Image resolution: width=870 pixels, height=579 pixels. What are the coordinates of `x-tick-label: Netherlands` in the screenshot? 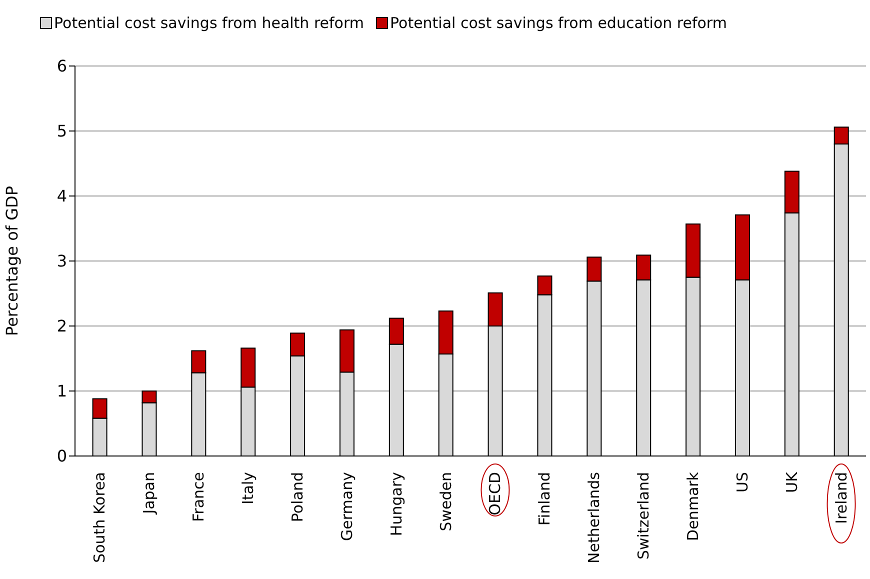 It's located at (594, 518).